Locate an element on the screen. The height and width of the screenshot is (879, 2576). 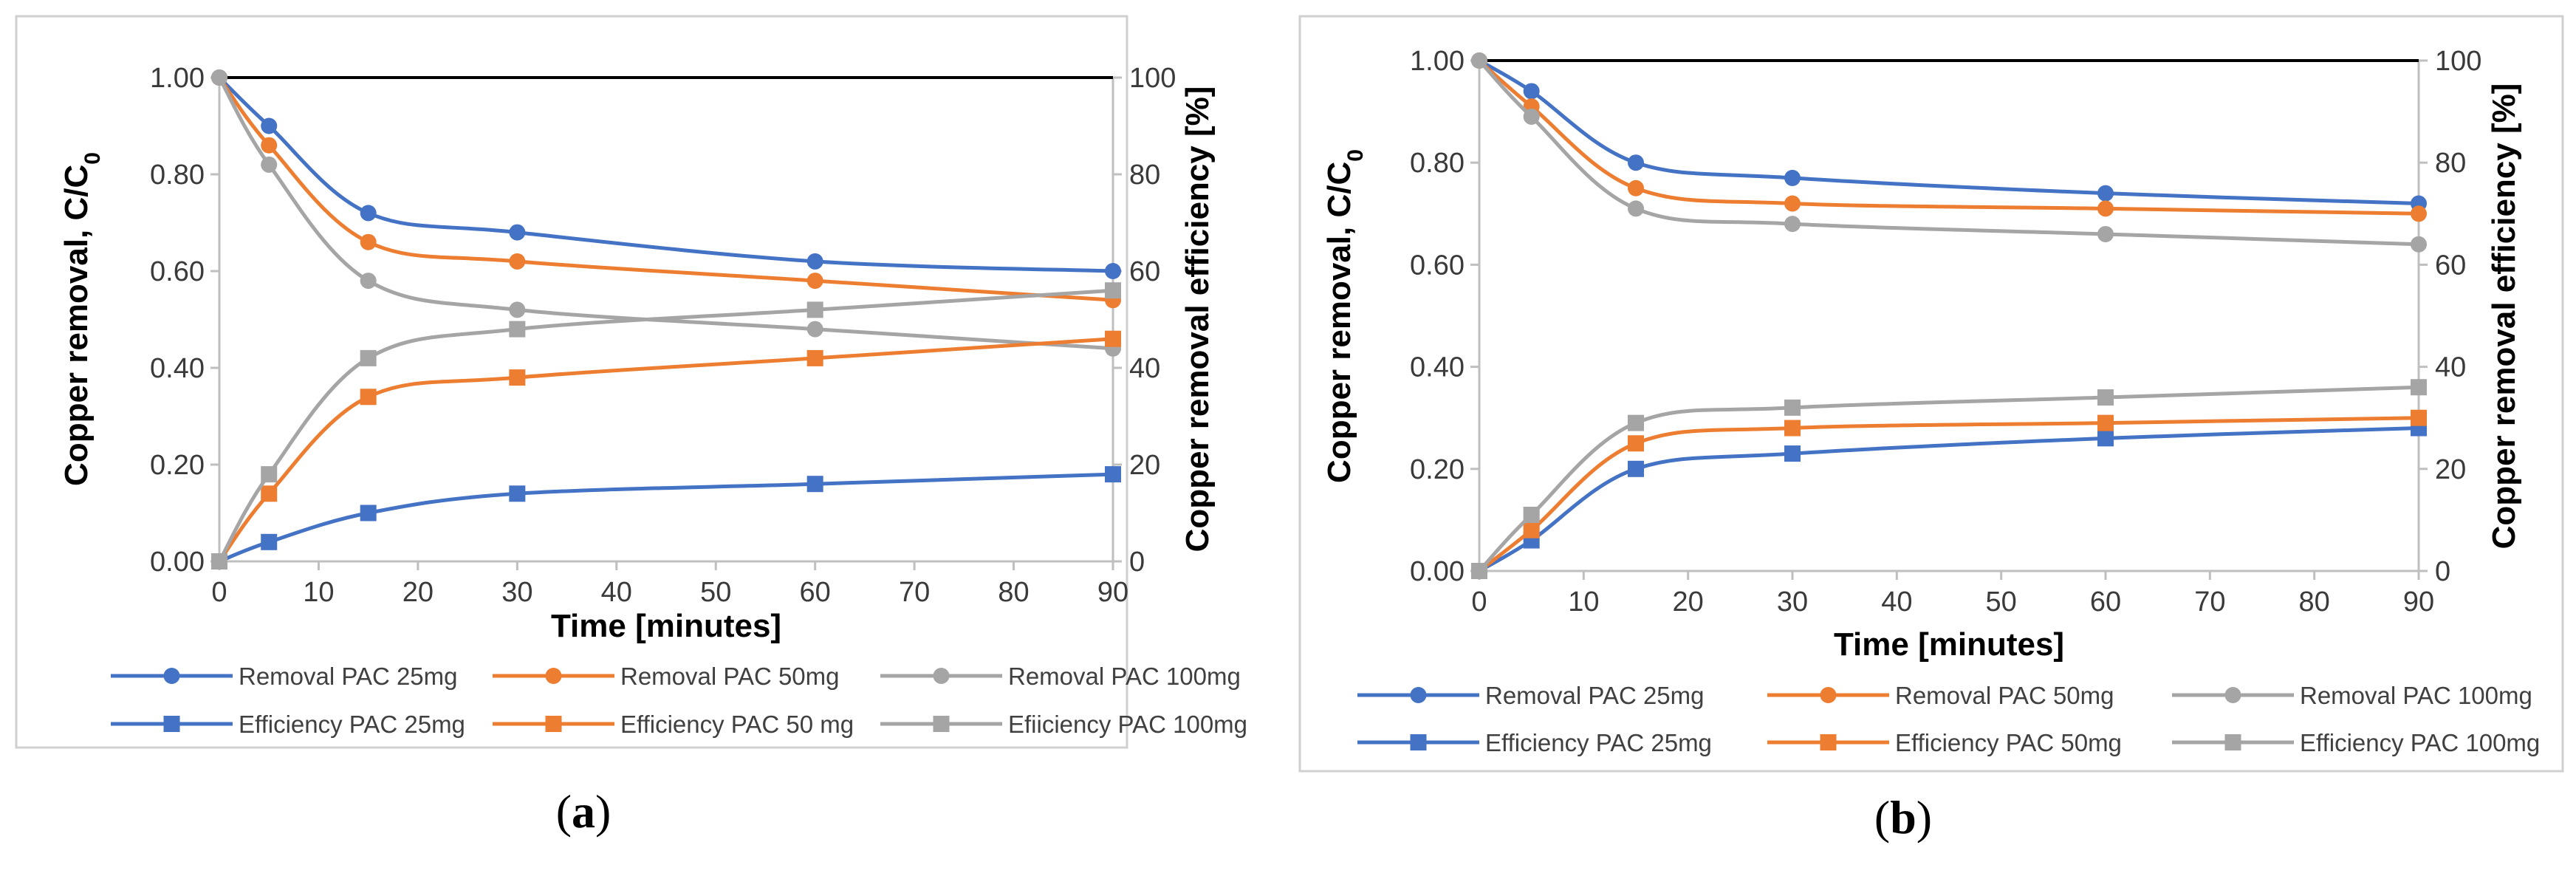
legend-label: Removal PAC 25mg is located at coordinates (1595, 695).